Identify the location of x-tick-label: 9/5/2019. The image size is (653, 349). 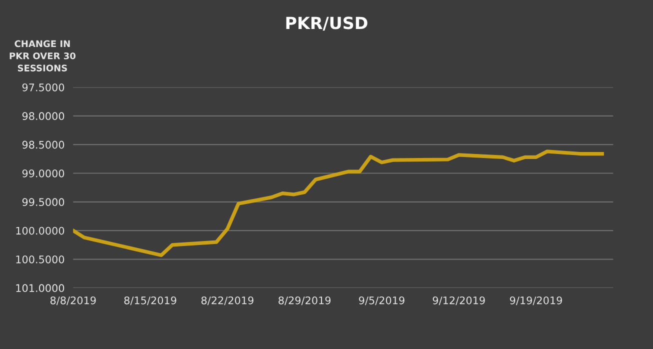
(381, 301).